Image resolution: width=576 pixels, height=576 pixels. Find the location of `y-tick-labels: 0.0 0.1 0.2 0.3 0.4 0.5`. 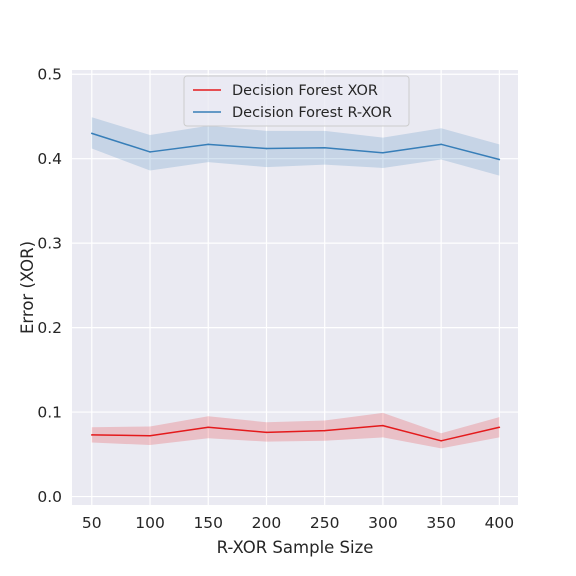

y-tick-labels: 0.0 0.1 0.2 0.3 0.4 0.5 is located at coordinates (49, 286).